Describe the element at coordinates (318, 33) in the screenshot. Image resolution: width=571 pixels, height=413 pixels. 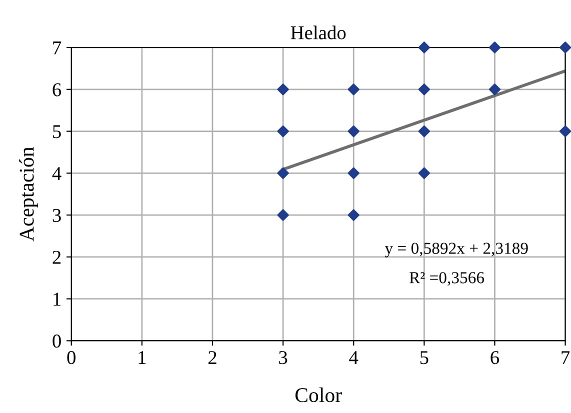
I see `chart-title: Helado` at that location.